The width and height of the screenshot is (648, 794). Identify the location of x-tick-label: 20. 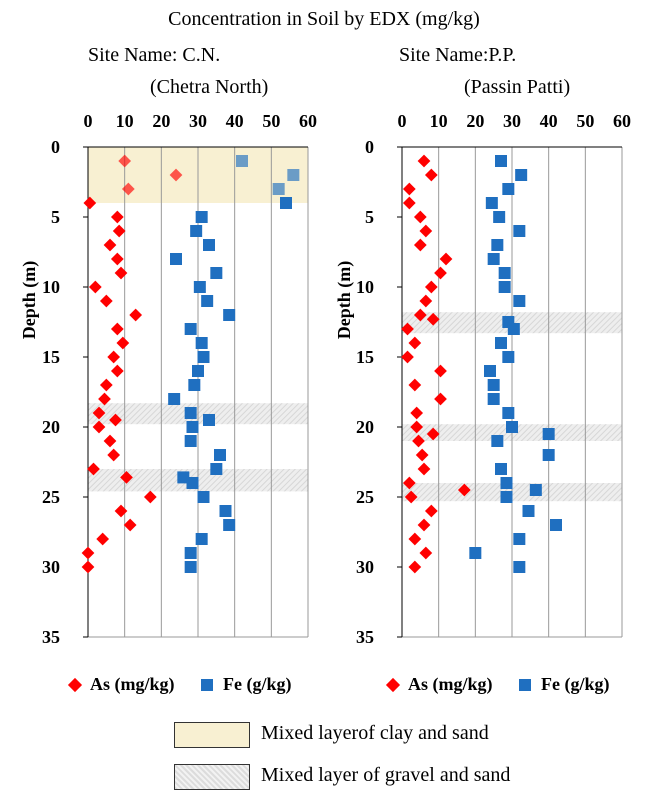
(475, 121).